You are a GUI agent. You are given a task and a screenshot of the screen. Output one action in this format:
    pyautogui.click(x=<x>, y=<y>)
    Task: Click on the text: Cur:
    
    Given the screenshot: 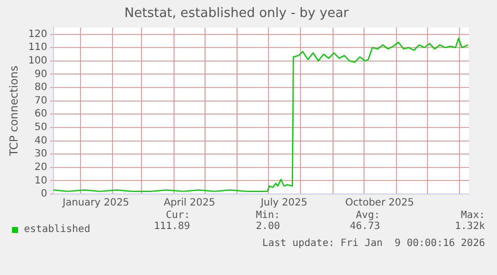 What is the action you would take?
    pyautogui.click(x=177, y=215)
    